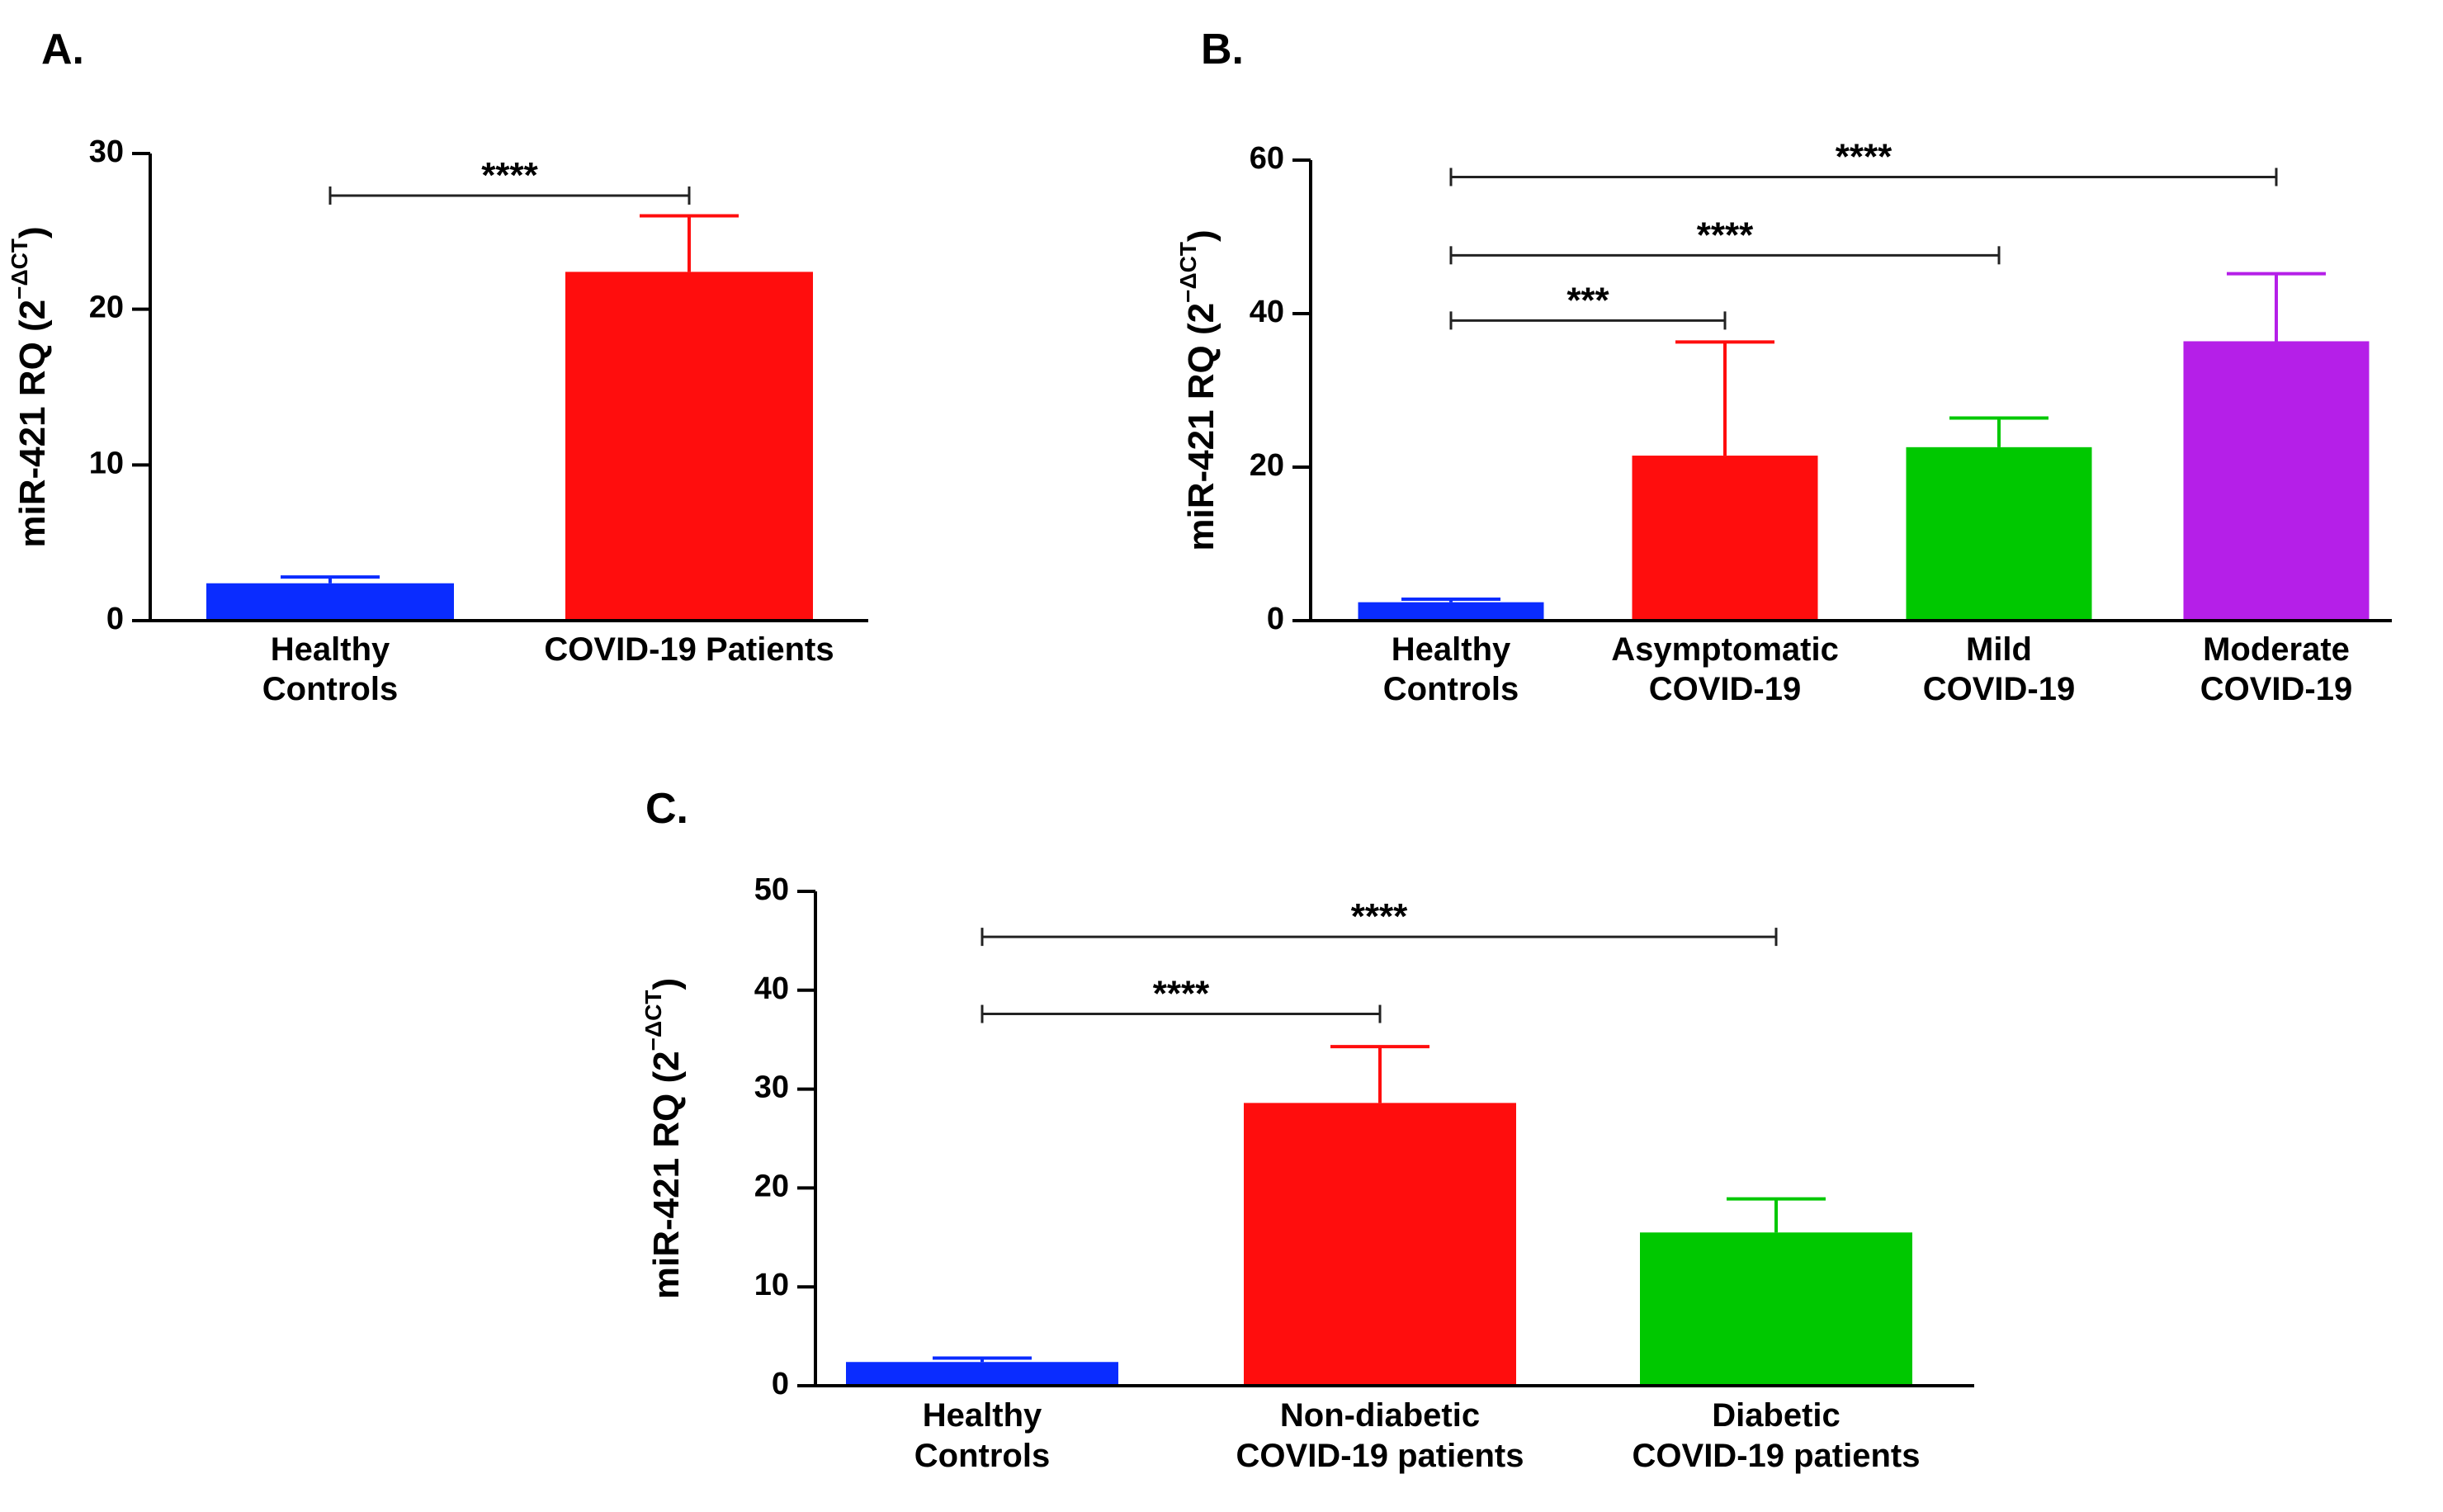 This screenshot has width=2443, height=1512. Describe the element at coordinates (1776, 1415) in the screenshot. I see `x-tick-label: Diabetic` at that location.